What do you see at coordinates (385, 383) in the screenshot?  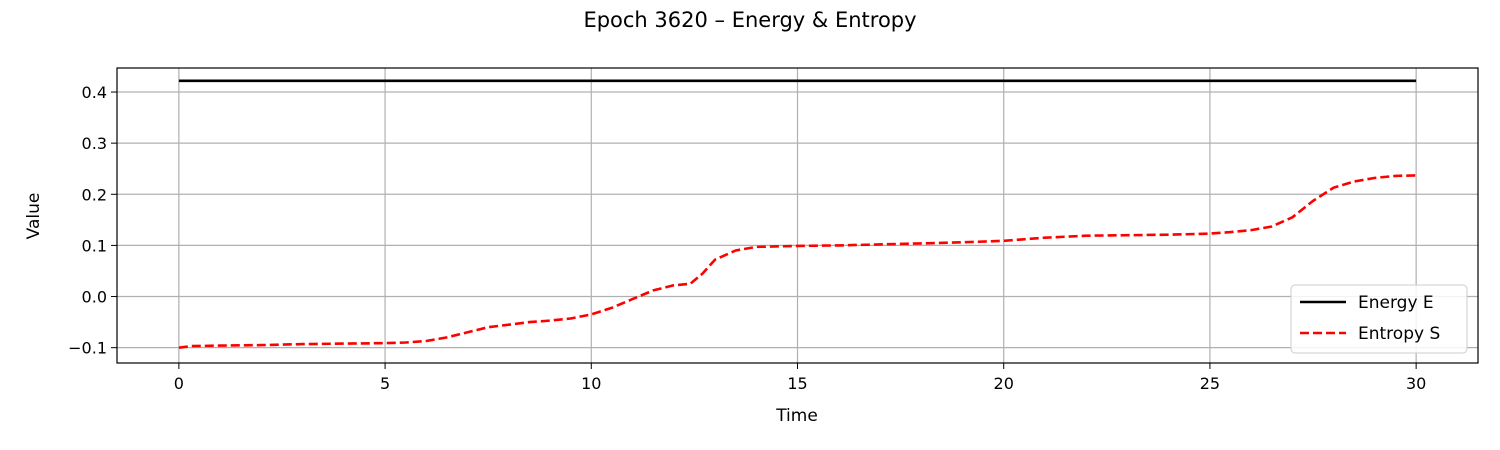 I see `x-tick-label: 5` at bounding box center [385, 383].